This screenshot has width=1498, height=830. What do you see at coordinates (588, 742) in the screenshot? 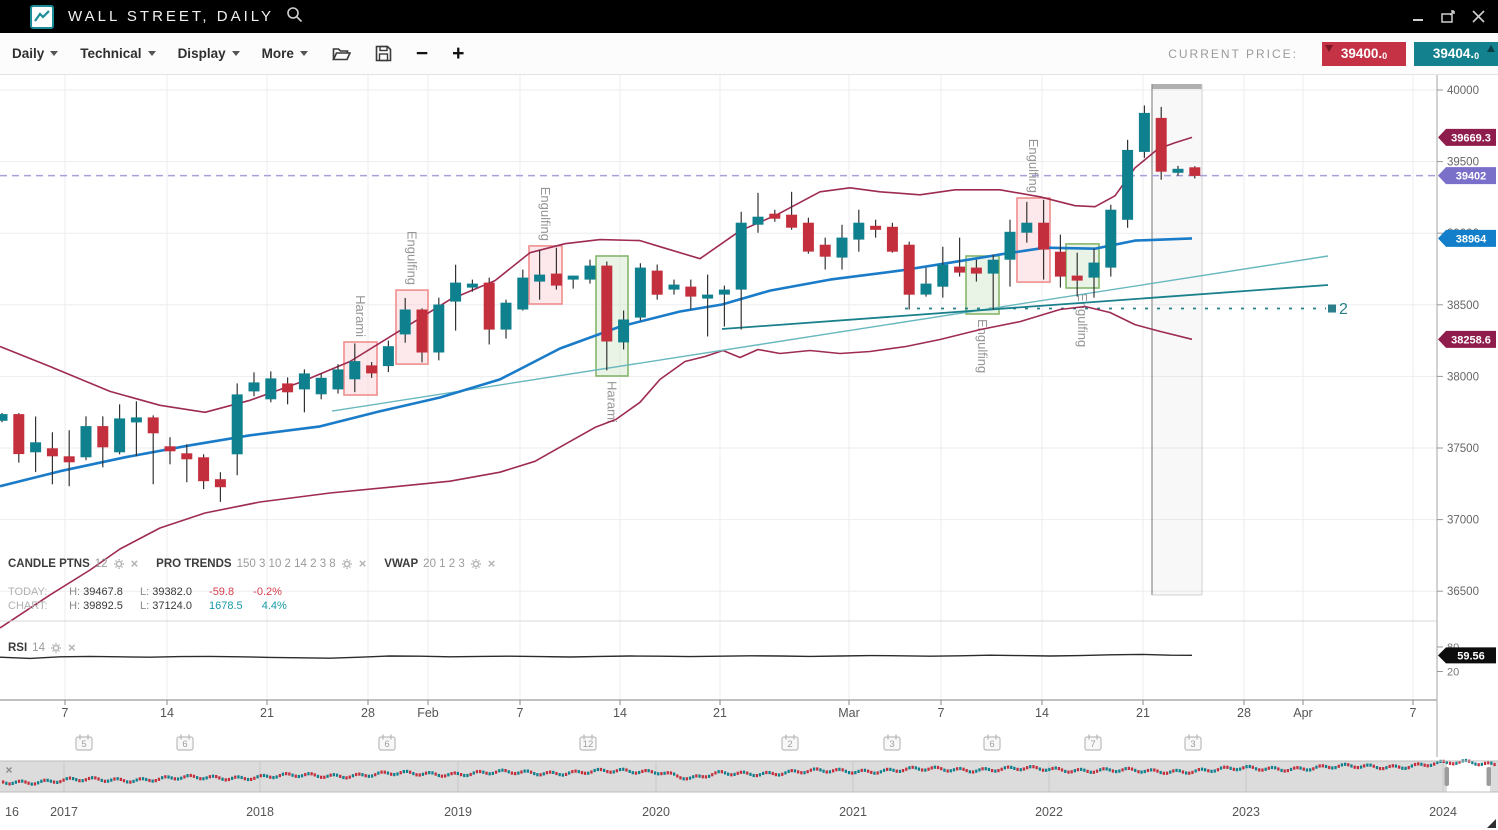
I see `calendar-icon: 12` at bounding box center [588, 742].